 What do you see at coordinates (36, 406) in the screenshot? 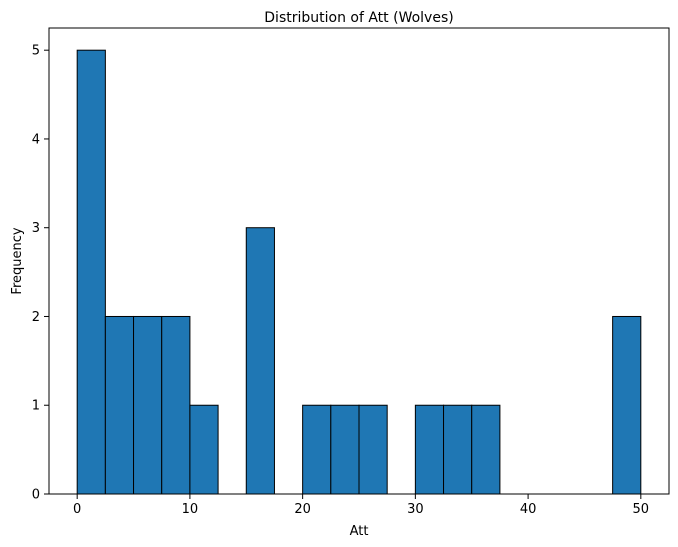
I see `y-tick-label: 1` at bounding box center [36, 406].